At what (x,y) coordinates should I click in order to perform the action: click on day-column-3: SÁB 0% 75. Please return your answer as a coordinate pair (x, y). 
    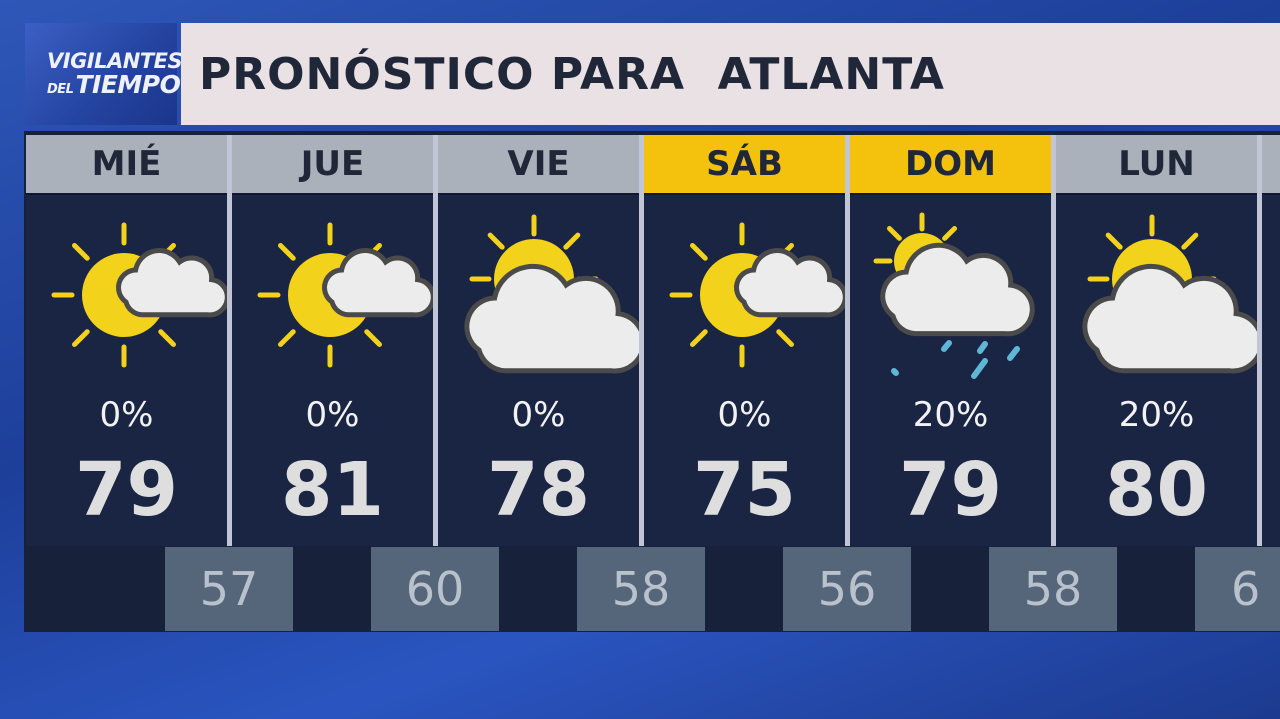
    Looking at the image, I should click on (746, 340).